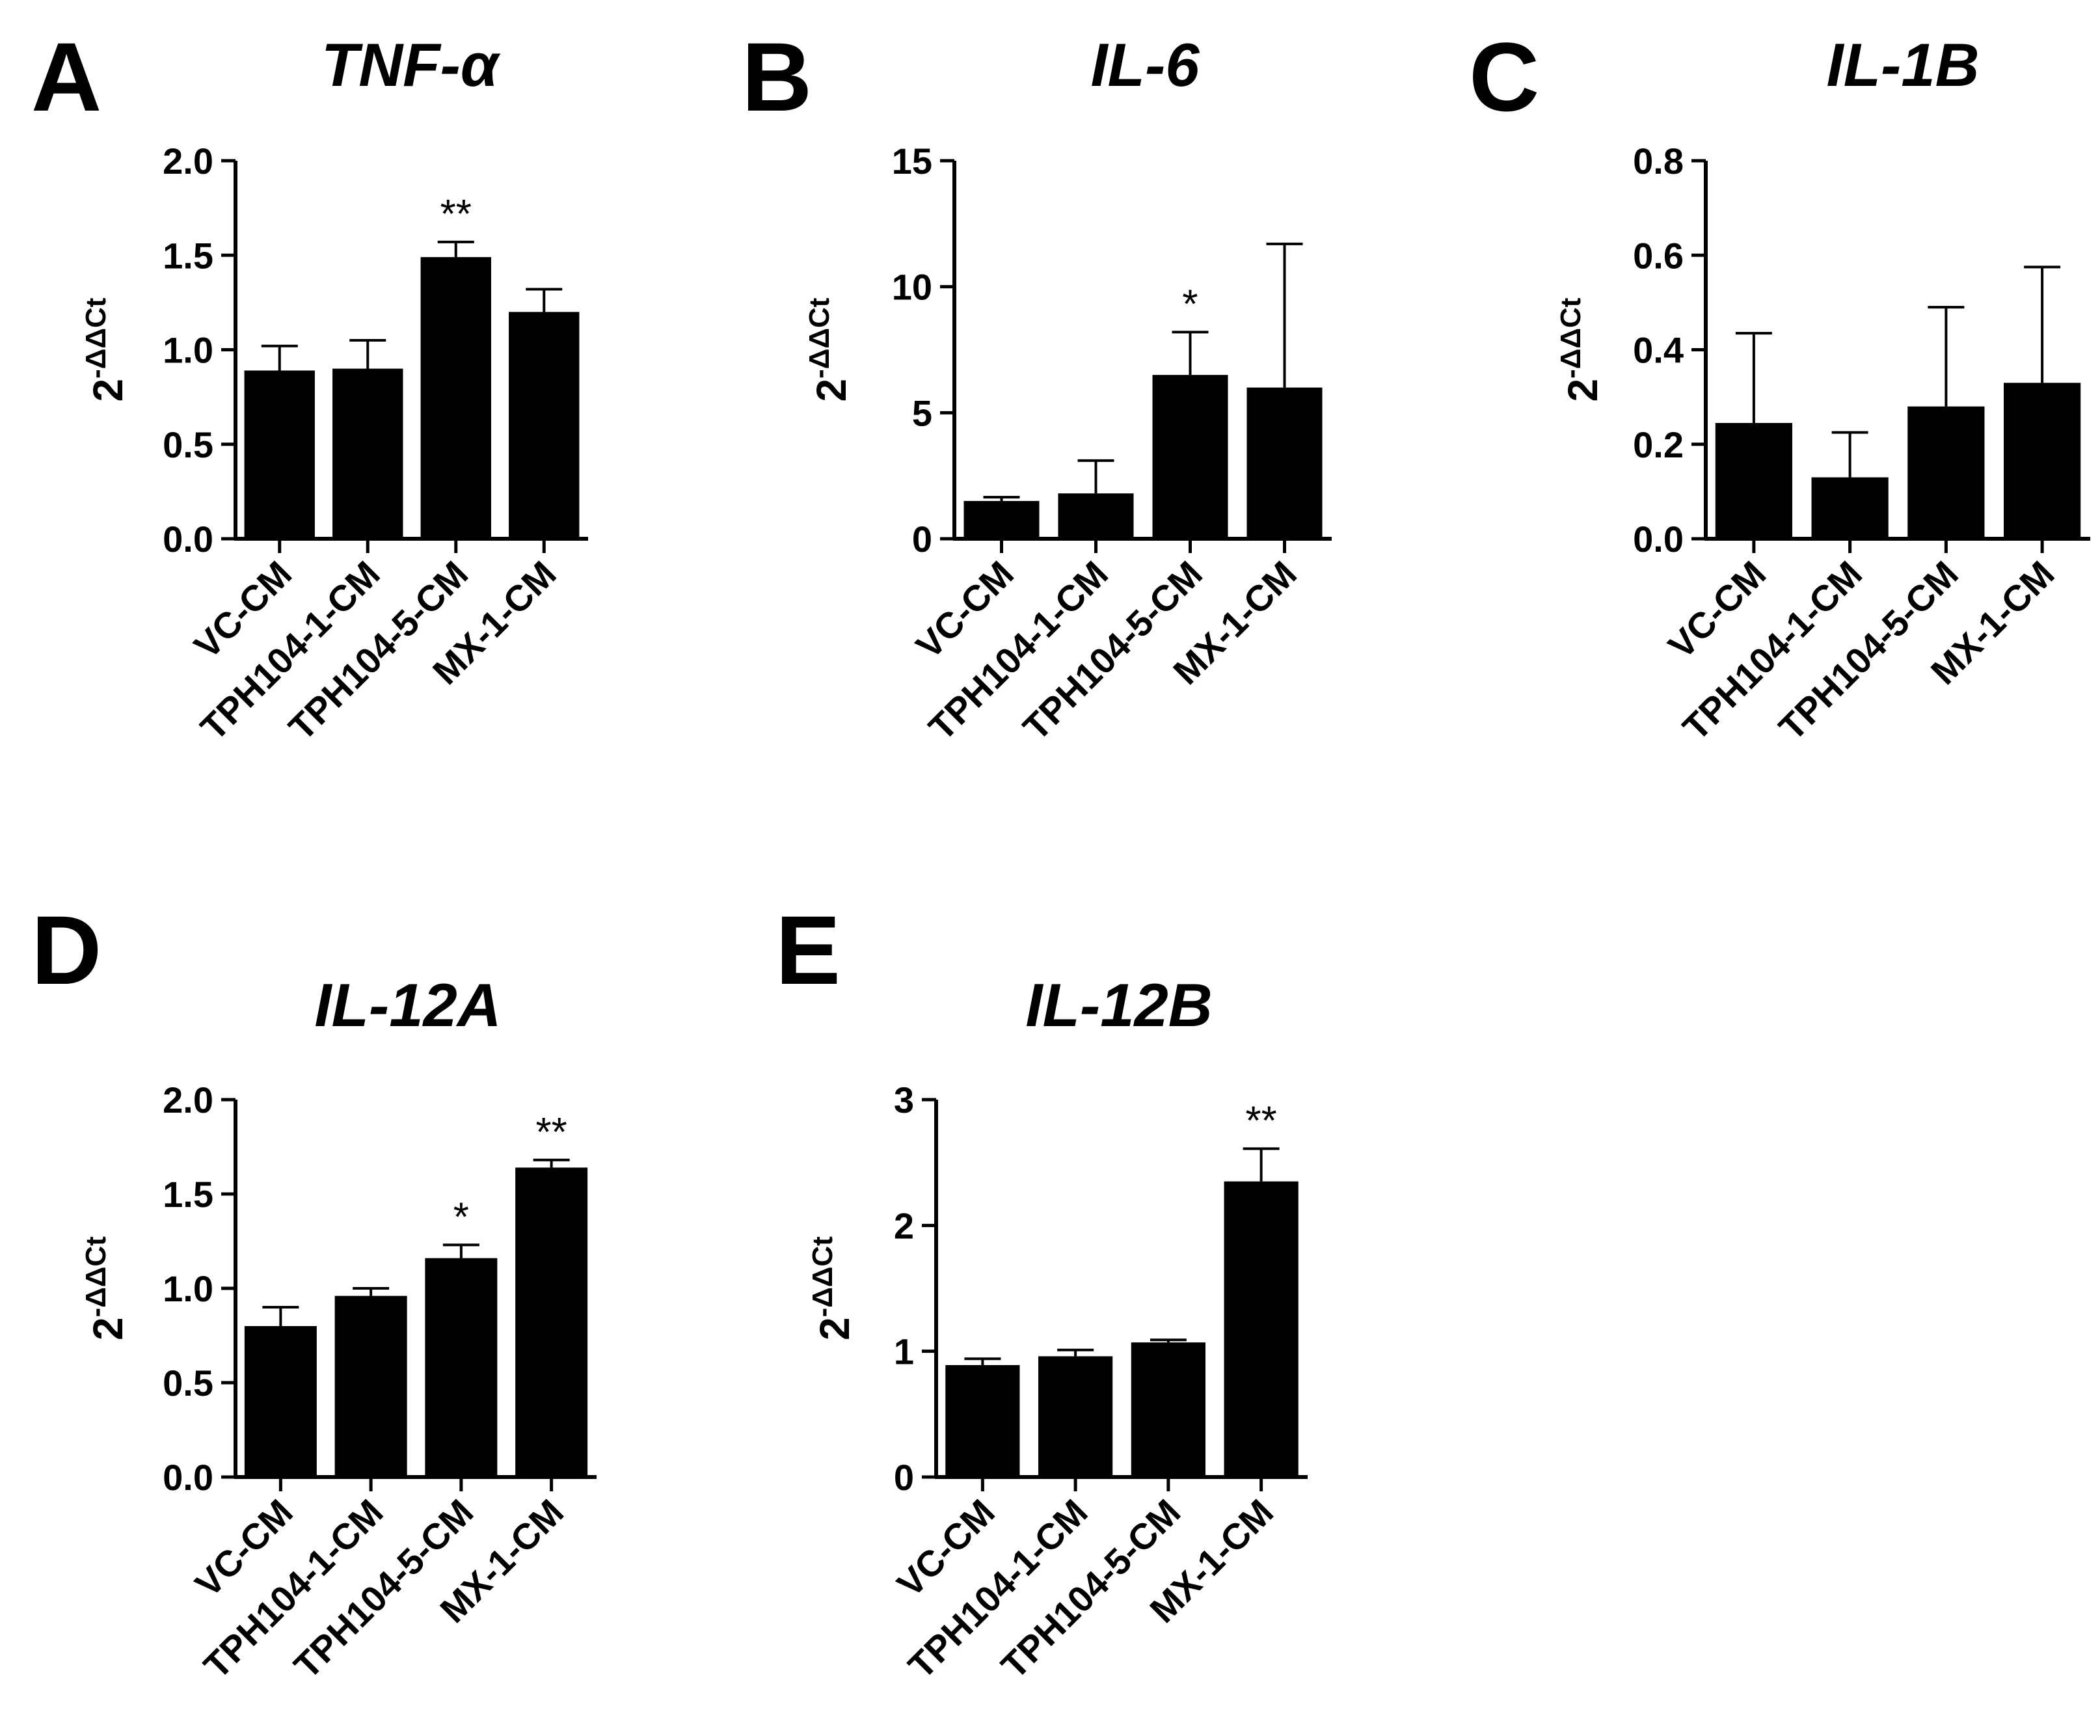 The width and height of the screenshot is (2100, 1736). I want to click on y-tick-label: 1, so click(904, 1352).